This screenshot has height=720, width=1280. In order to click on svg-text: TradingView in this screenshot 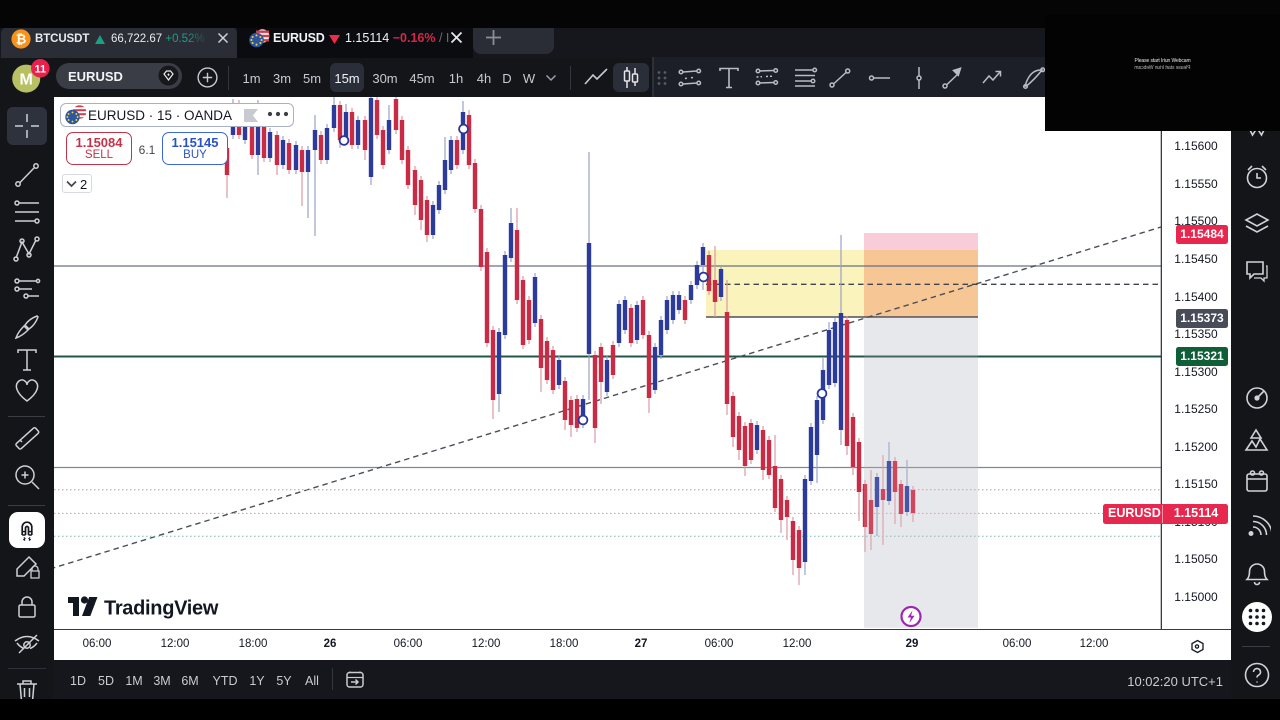, I will do `click(161, 609)`.